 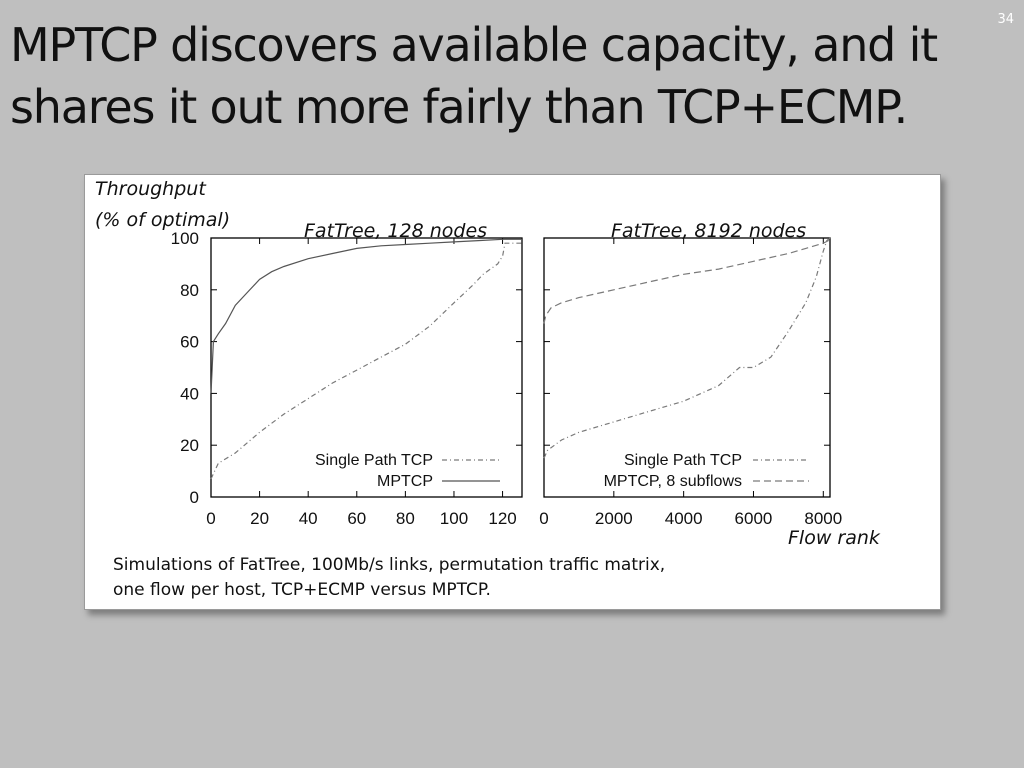 I want to click on y-axis-label-line-1: Throughput, so click(x=151, y=189).